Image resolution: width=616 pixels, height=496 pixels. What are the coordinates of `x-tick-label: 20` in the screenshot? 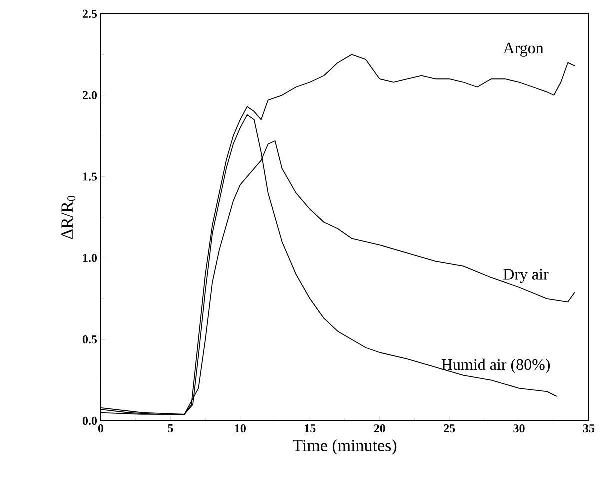 It's located at (380, 428).